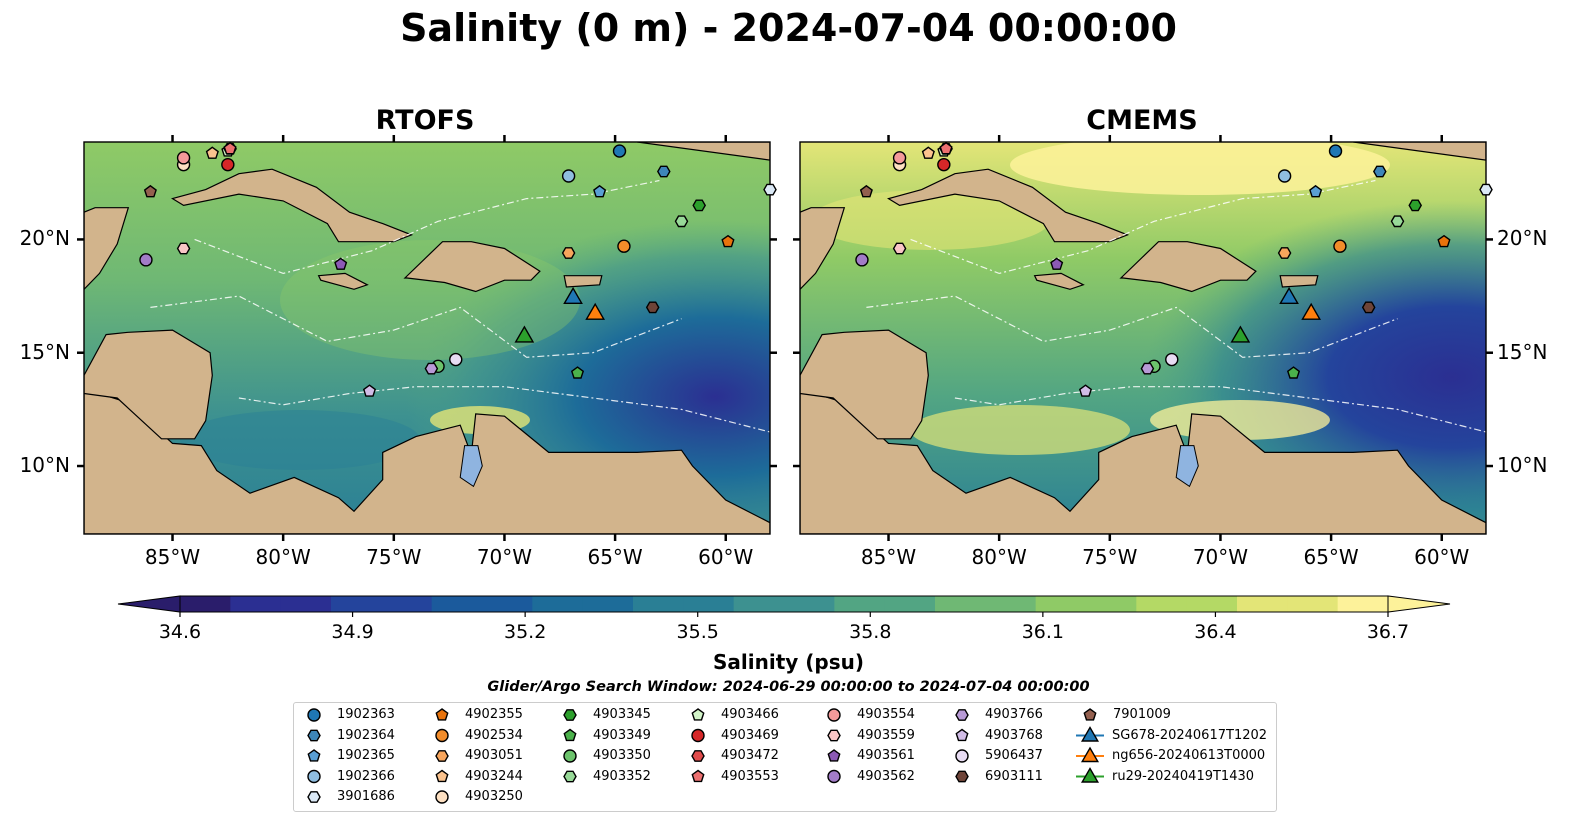 This screenshot has width=1577, height=827. I want to click on legend-label: 1902365, so click(366, 755).